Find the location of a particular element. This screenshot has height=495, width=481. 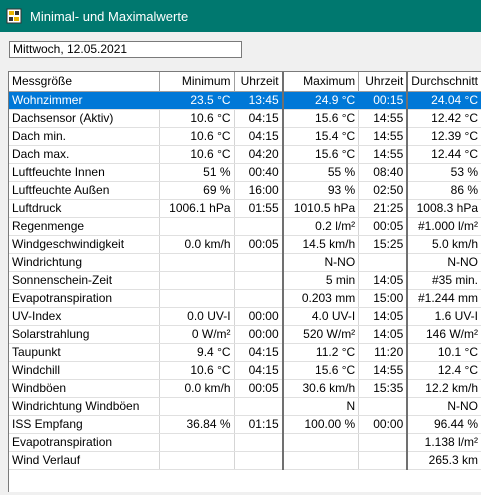

cell-uhrzeit-max: 00:15 is located at coordinates (383, 100).